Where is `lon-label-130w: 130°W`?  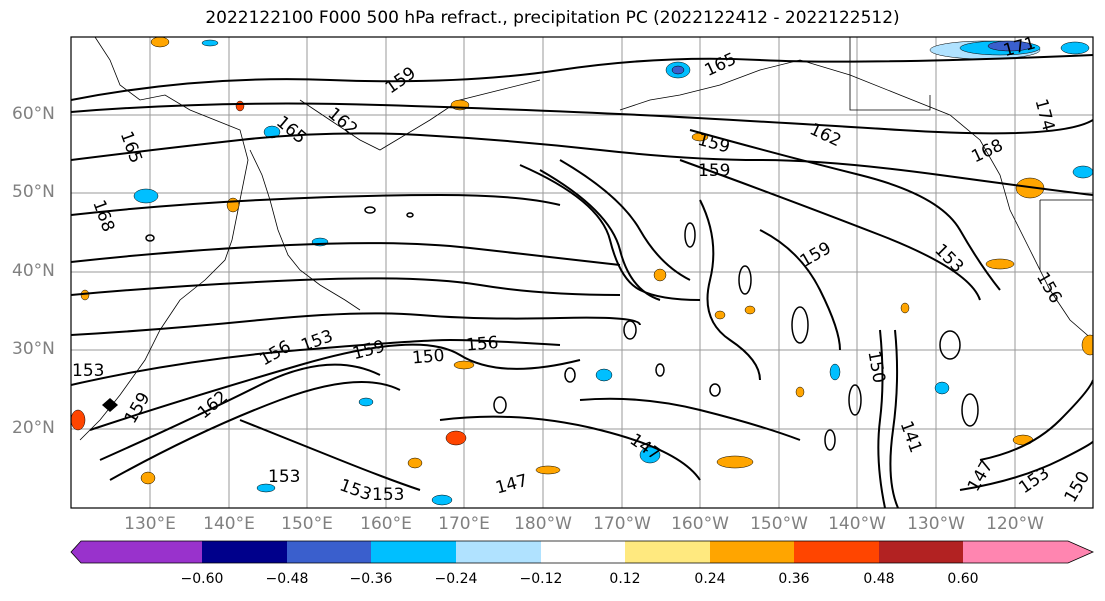
lon-label-130w: 130°W is located at coordinates (936, 524).